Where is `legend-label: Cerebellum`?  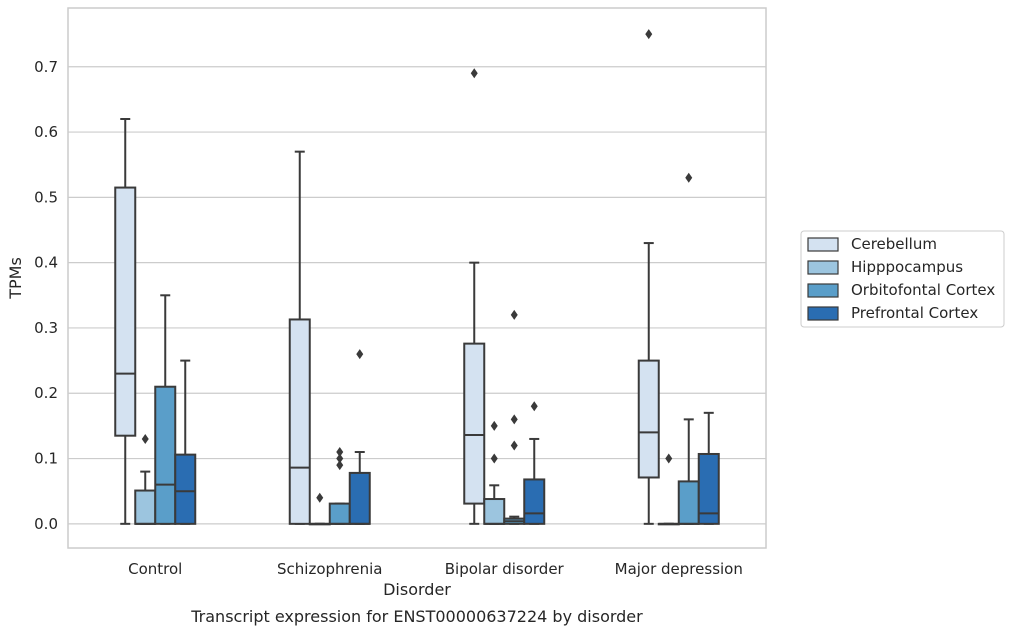
legend-label: Cerebellum is located at coordinates (894, 244).